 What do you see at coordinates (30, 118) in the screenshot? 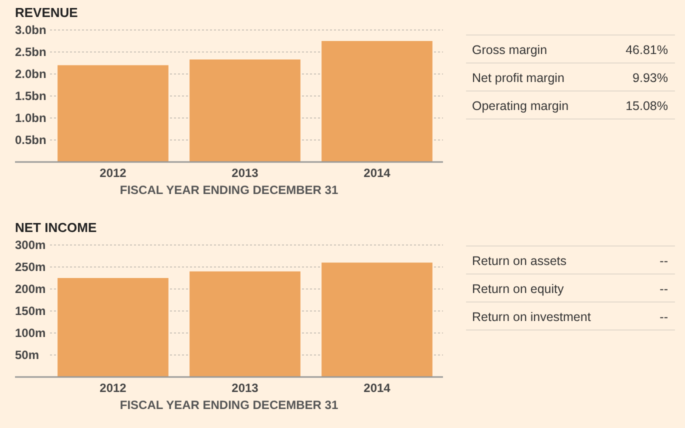
I see `y-tick-label: 1.0bn` at bounding box center [30, 118].